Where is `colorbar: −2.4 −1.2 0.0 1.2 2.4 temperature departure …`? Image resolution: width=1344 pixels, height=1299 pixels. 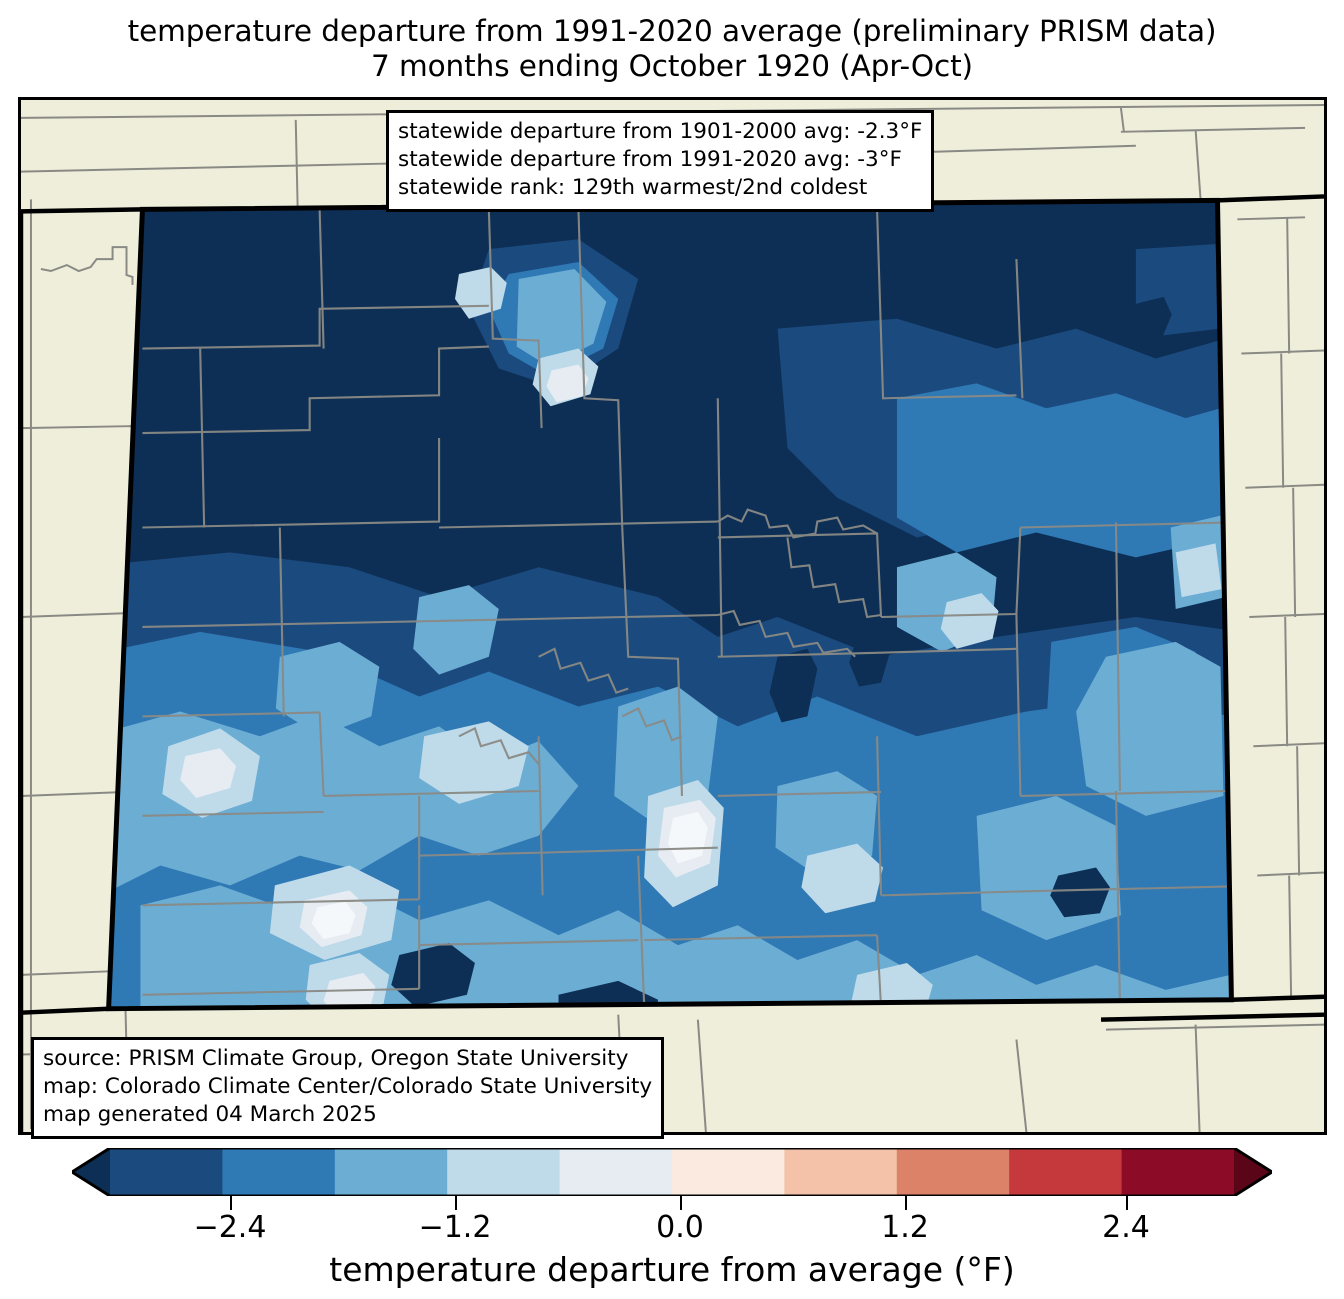 colorbar: −2.4 −1.2 0.0 1.2 2.4 temperature departure … is located at coordinates (672, 1223).